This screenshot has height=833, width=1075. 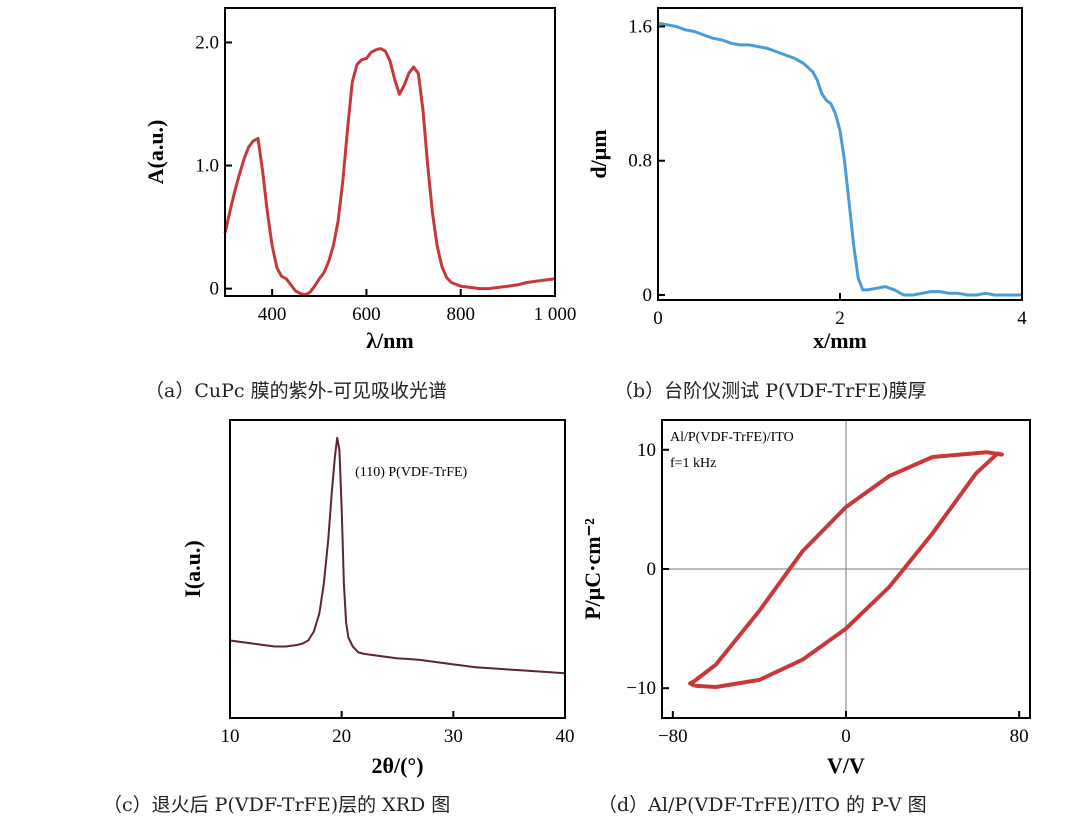 What do you see at coordinates (846, 765) in the screenshot?
I see `x-axis-label: V/V` at bounding box center [846, 765].